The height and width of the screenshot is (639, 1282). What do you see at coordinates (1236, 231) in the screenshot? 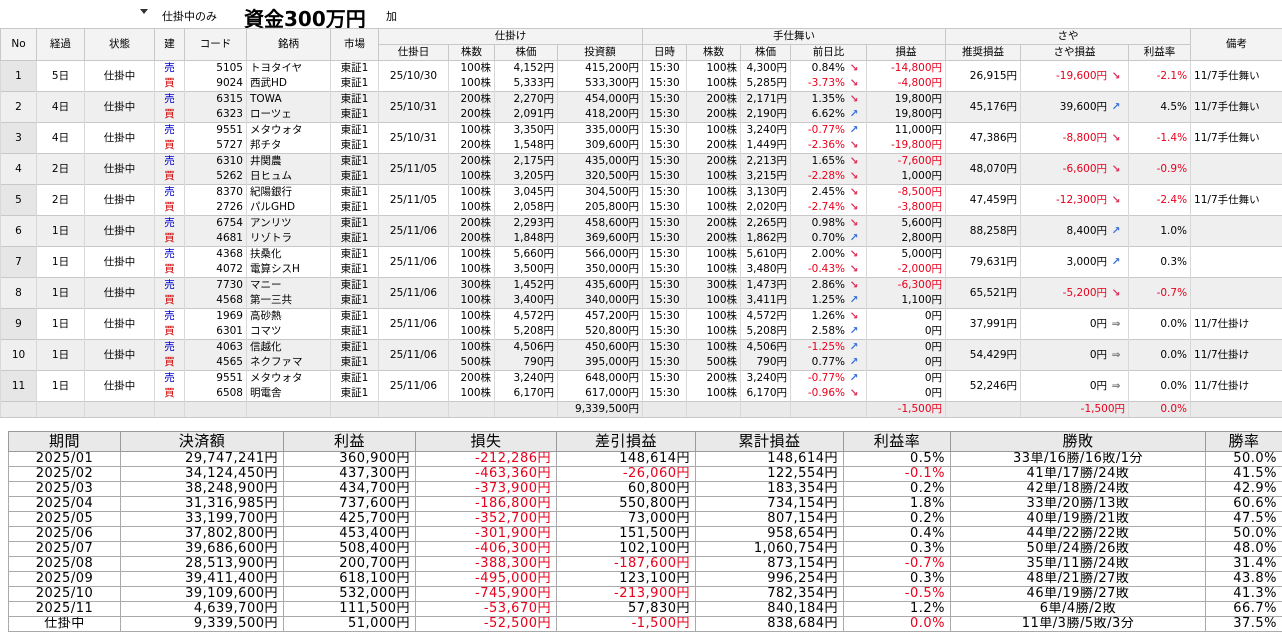
I see `note` at bounding box center [1236, 231].